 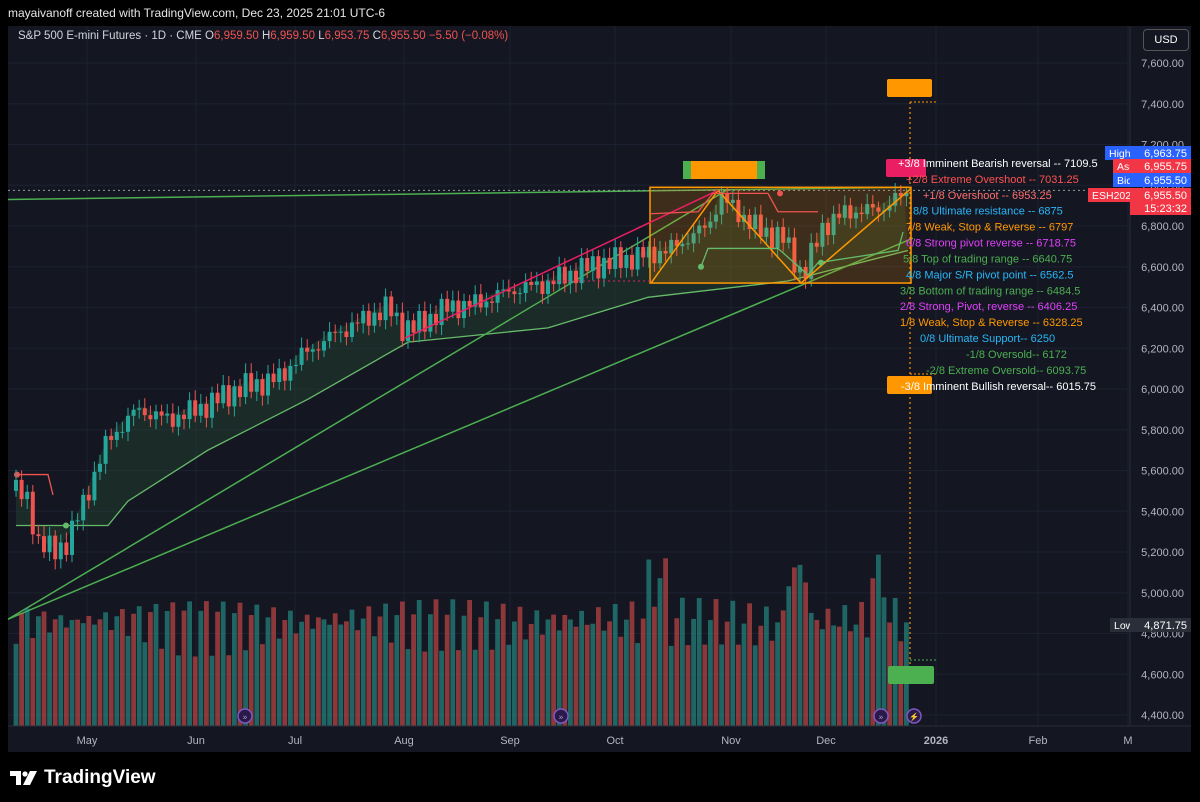 I want to click on time-axis-tick: Oct, so click(x=614, y=741).